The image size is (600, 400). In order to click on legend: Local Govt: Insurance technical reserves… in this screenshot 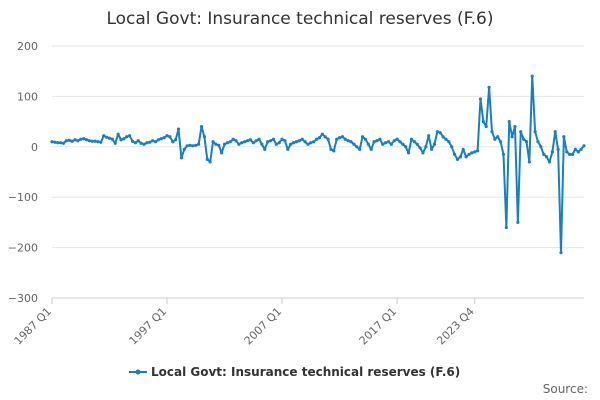, I will do `click(294, 372)`.